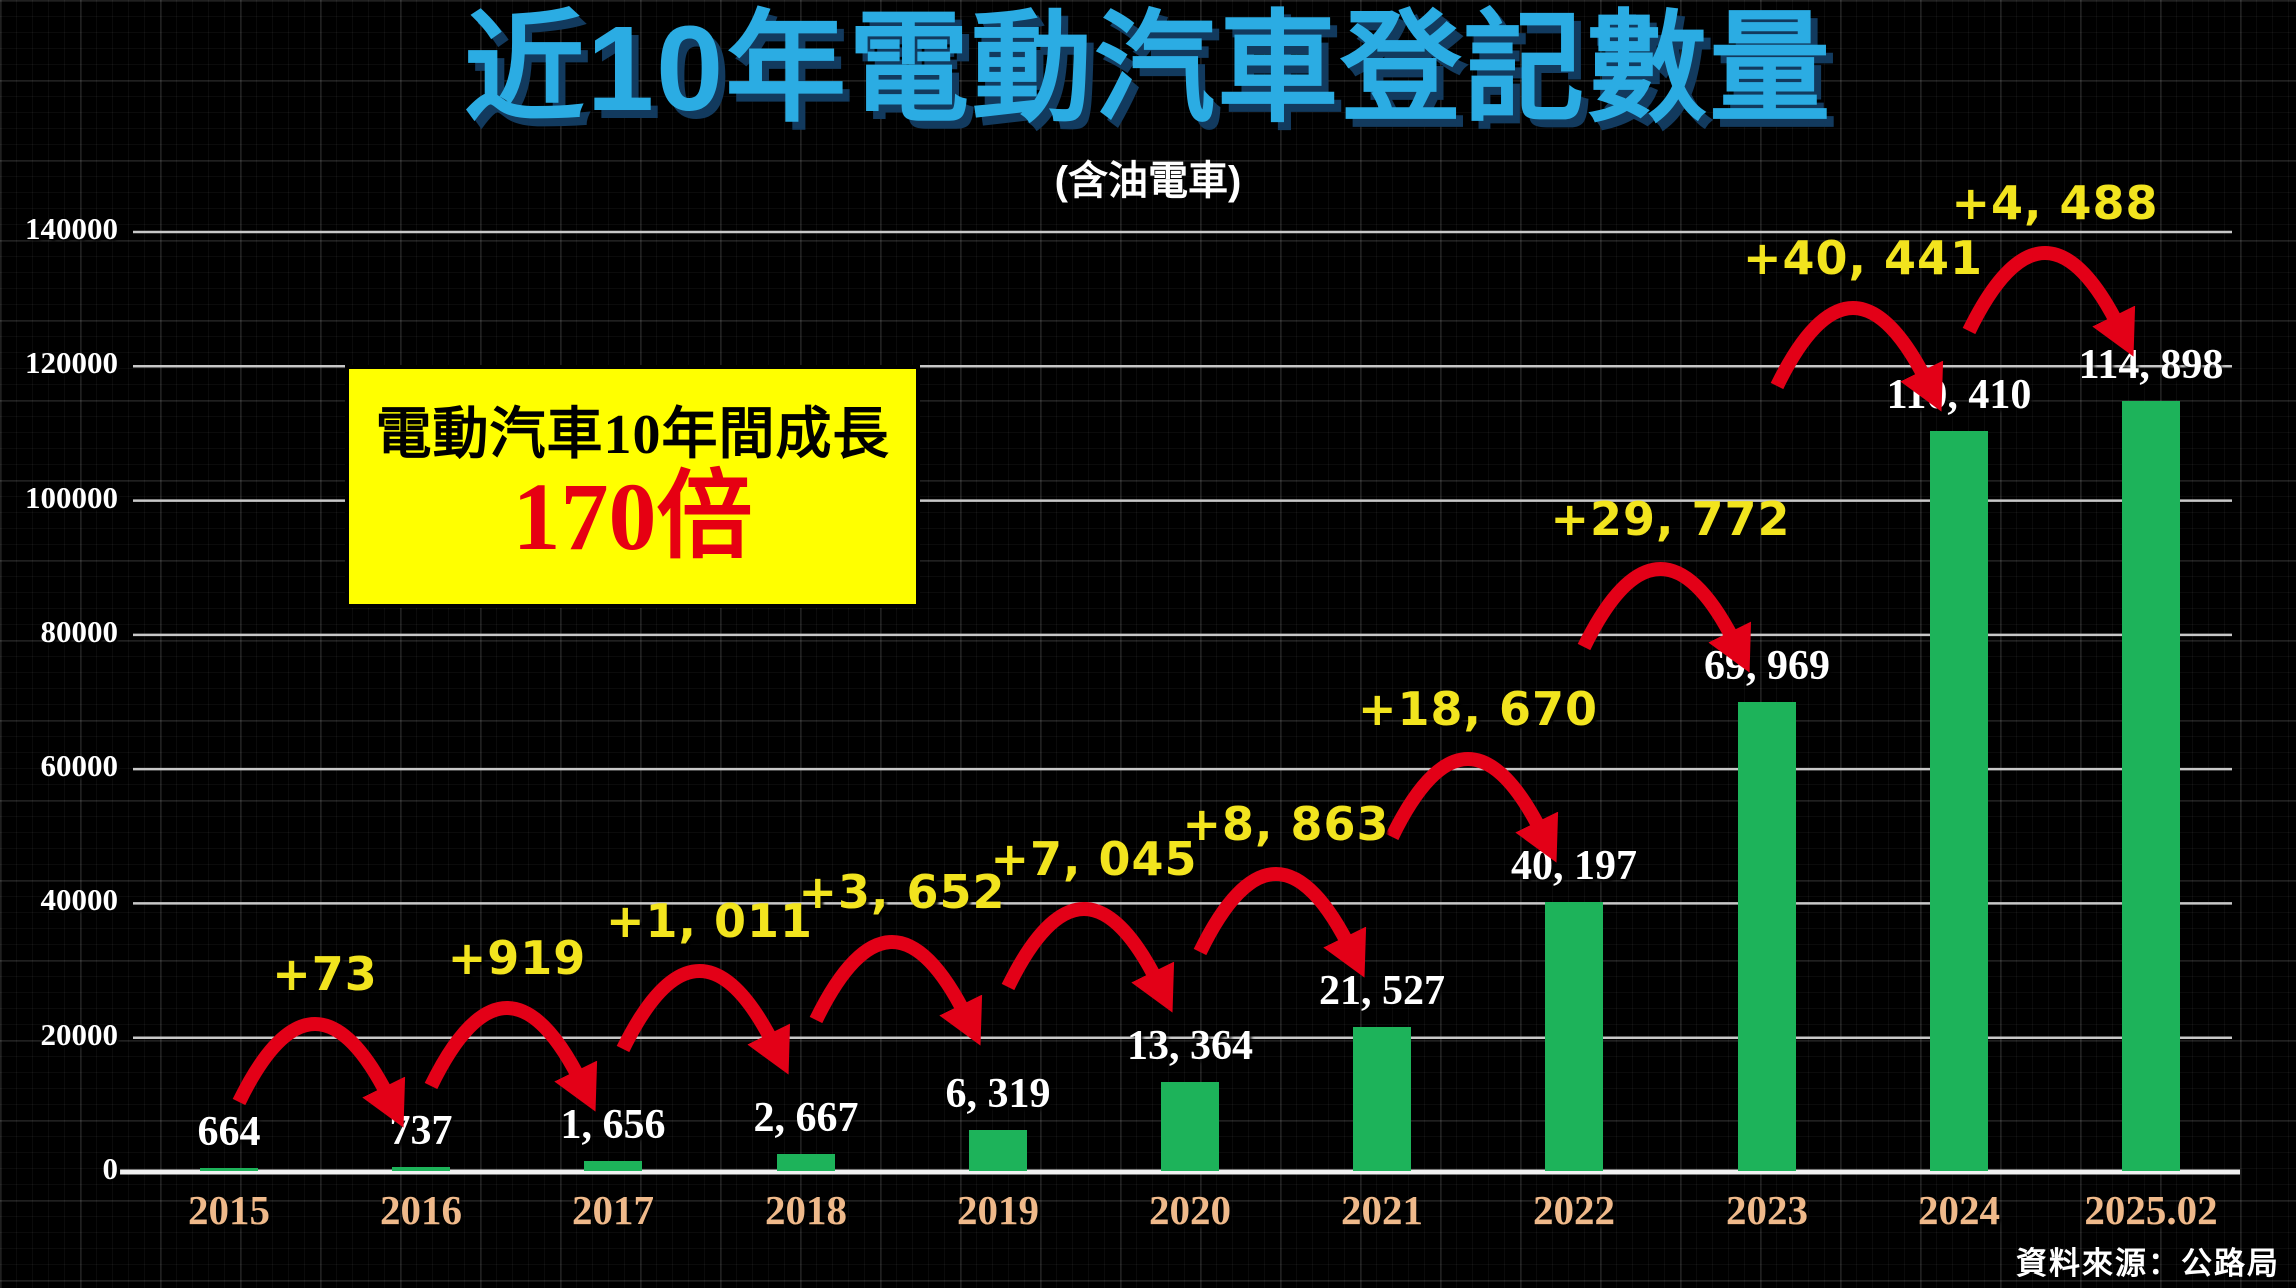 Image resolution: width=2296 pixels, height=1288 pixels. What do you see at coordinates (1574, 1210) in the screenshot?
I see `x-tick-label-2022: 2022` at bounding box center [1574, 1210].